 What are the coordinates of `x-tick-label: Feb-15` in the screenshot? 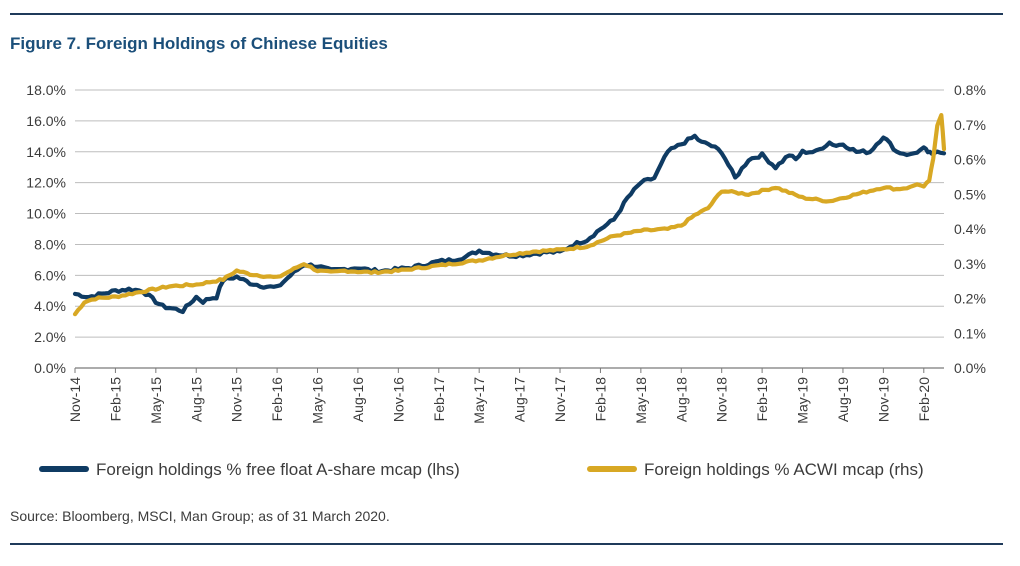 It's located at (115, 399).